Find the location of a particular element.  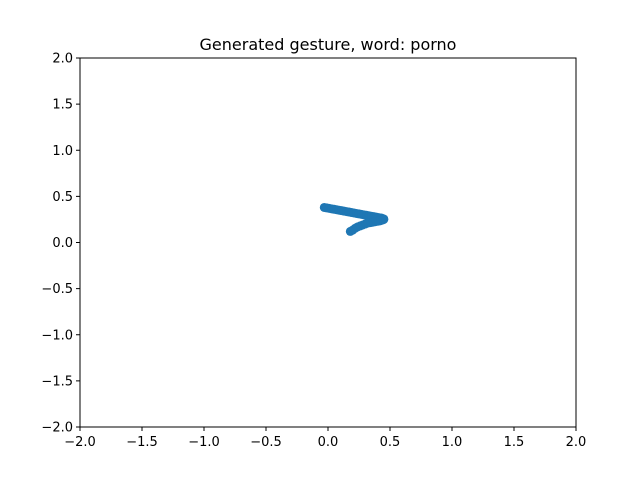

y-tick-label: 1.0 is located at coordinates (62, 151).